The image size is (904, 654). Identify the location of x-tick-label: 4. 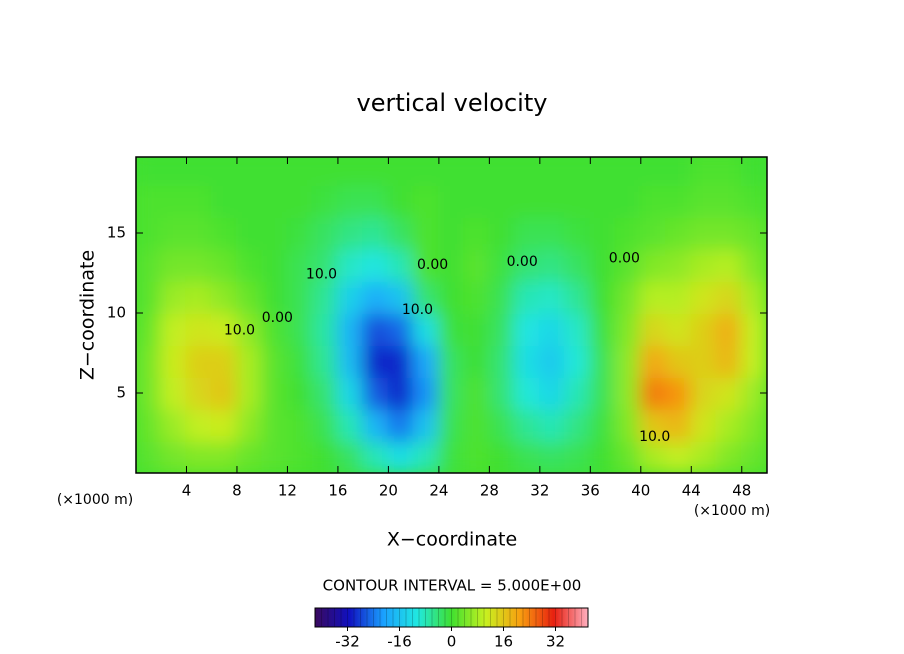
(187, 491).